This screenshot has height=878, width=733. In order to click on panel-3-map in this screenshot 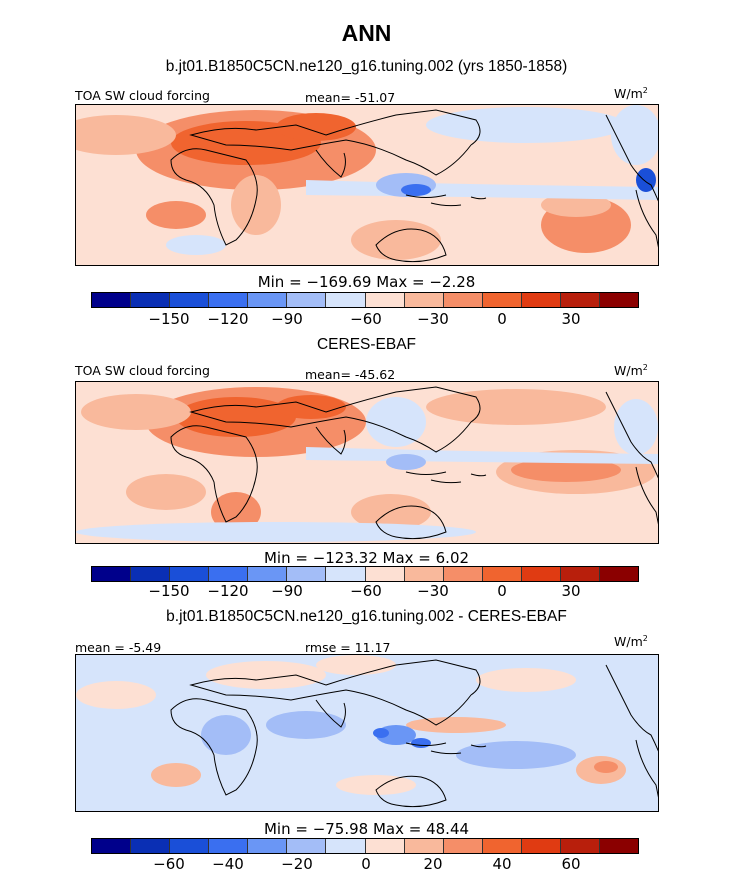, I will do `click(367, 733)`.